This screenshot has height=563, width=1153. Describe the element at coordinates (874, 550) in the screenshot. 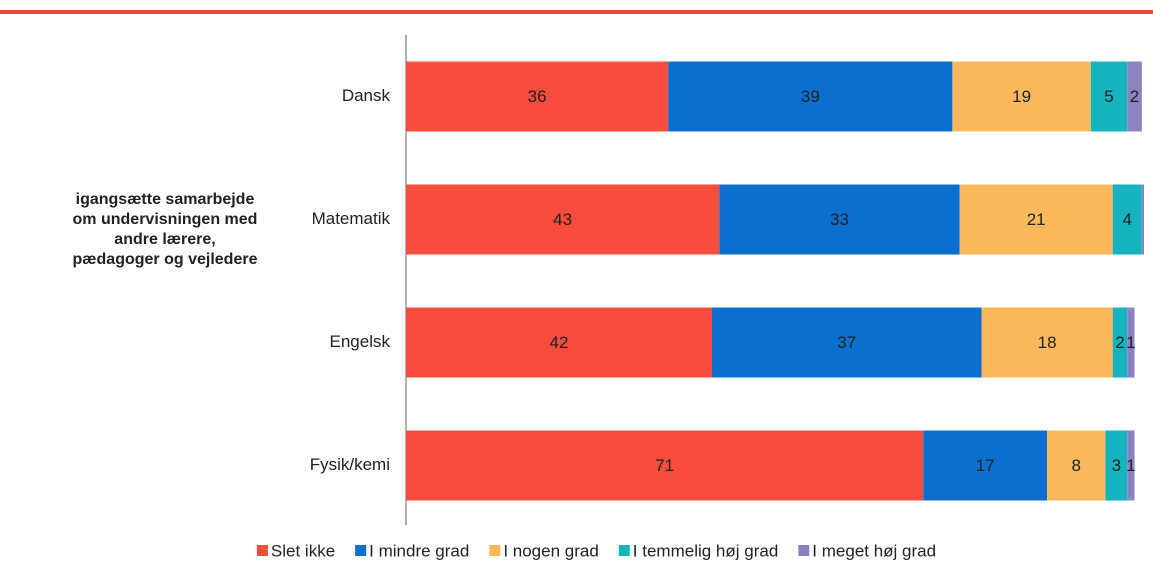

I see `legend-label: I meget høj grad` at that location.